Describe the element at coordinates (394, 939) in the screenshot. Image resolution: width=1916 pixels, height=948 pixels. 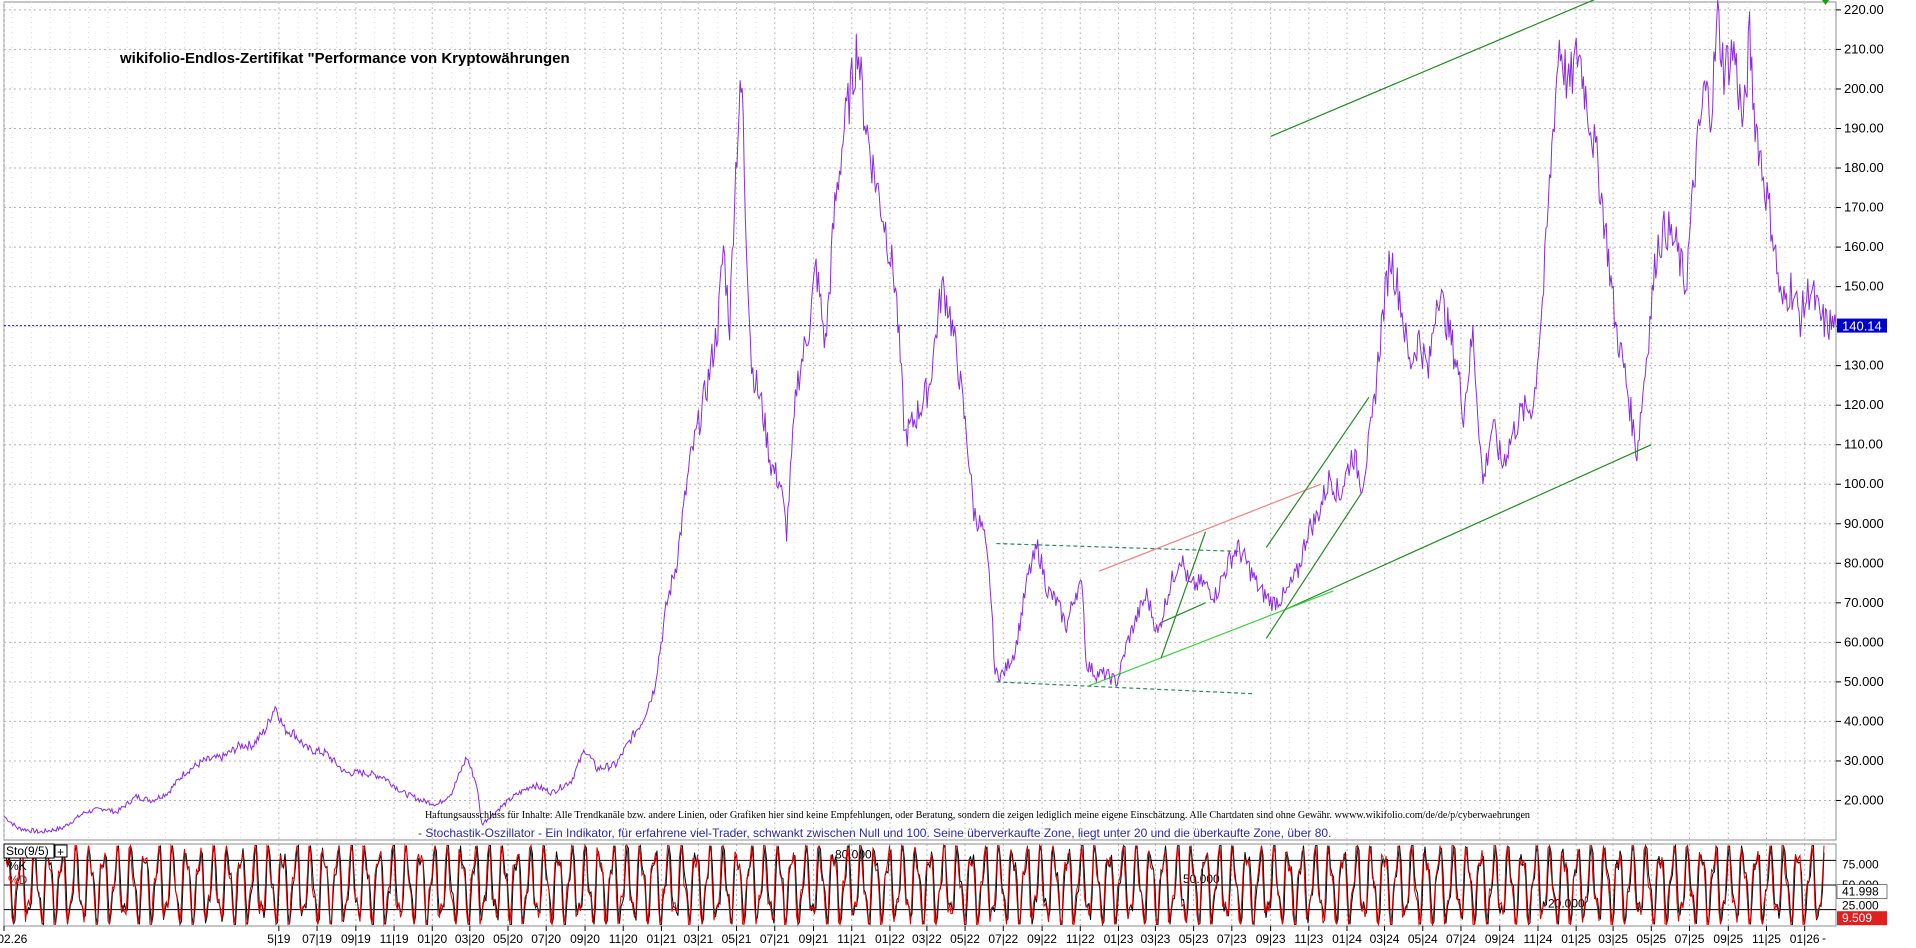
I see `x-tick-label: 11|19` at that location.